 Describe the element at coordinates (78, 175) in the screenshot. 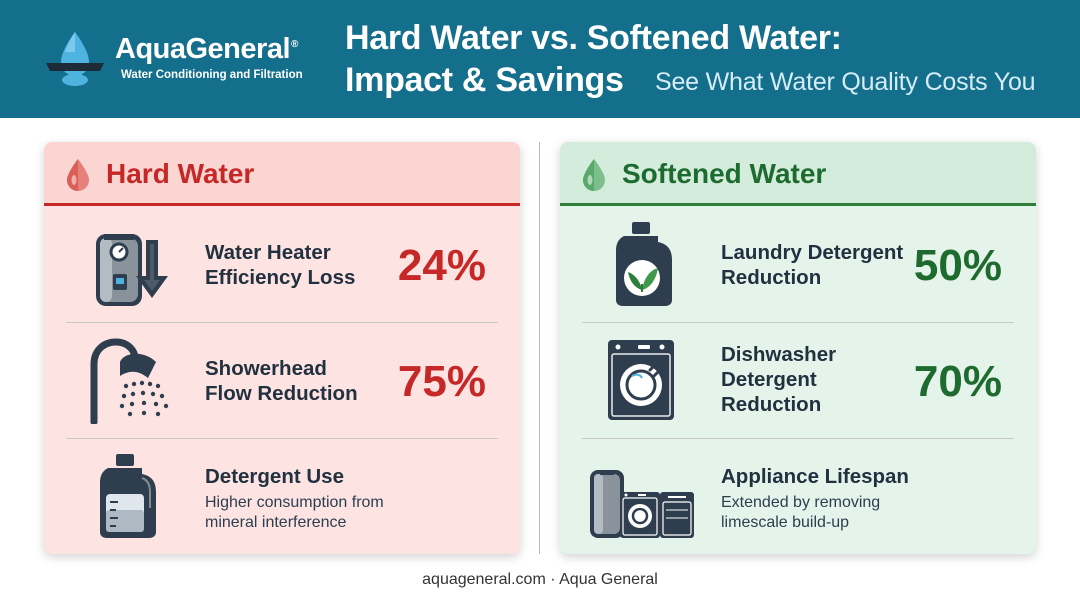

I see `red-water-drop-icon` at that location.